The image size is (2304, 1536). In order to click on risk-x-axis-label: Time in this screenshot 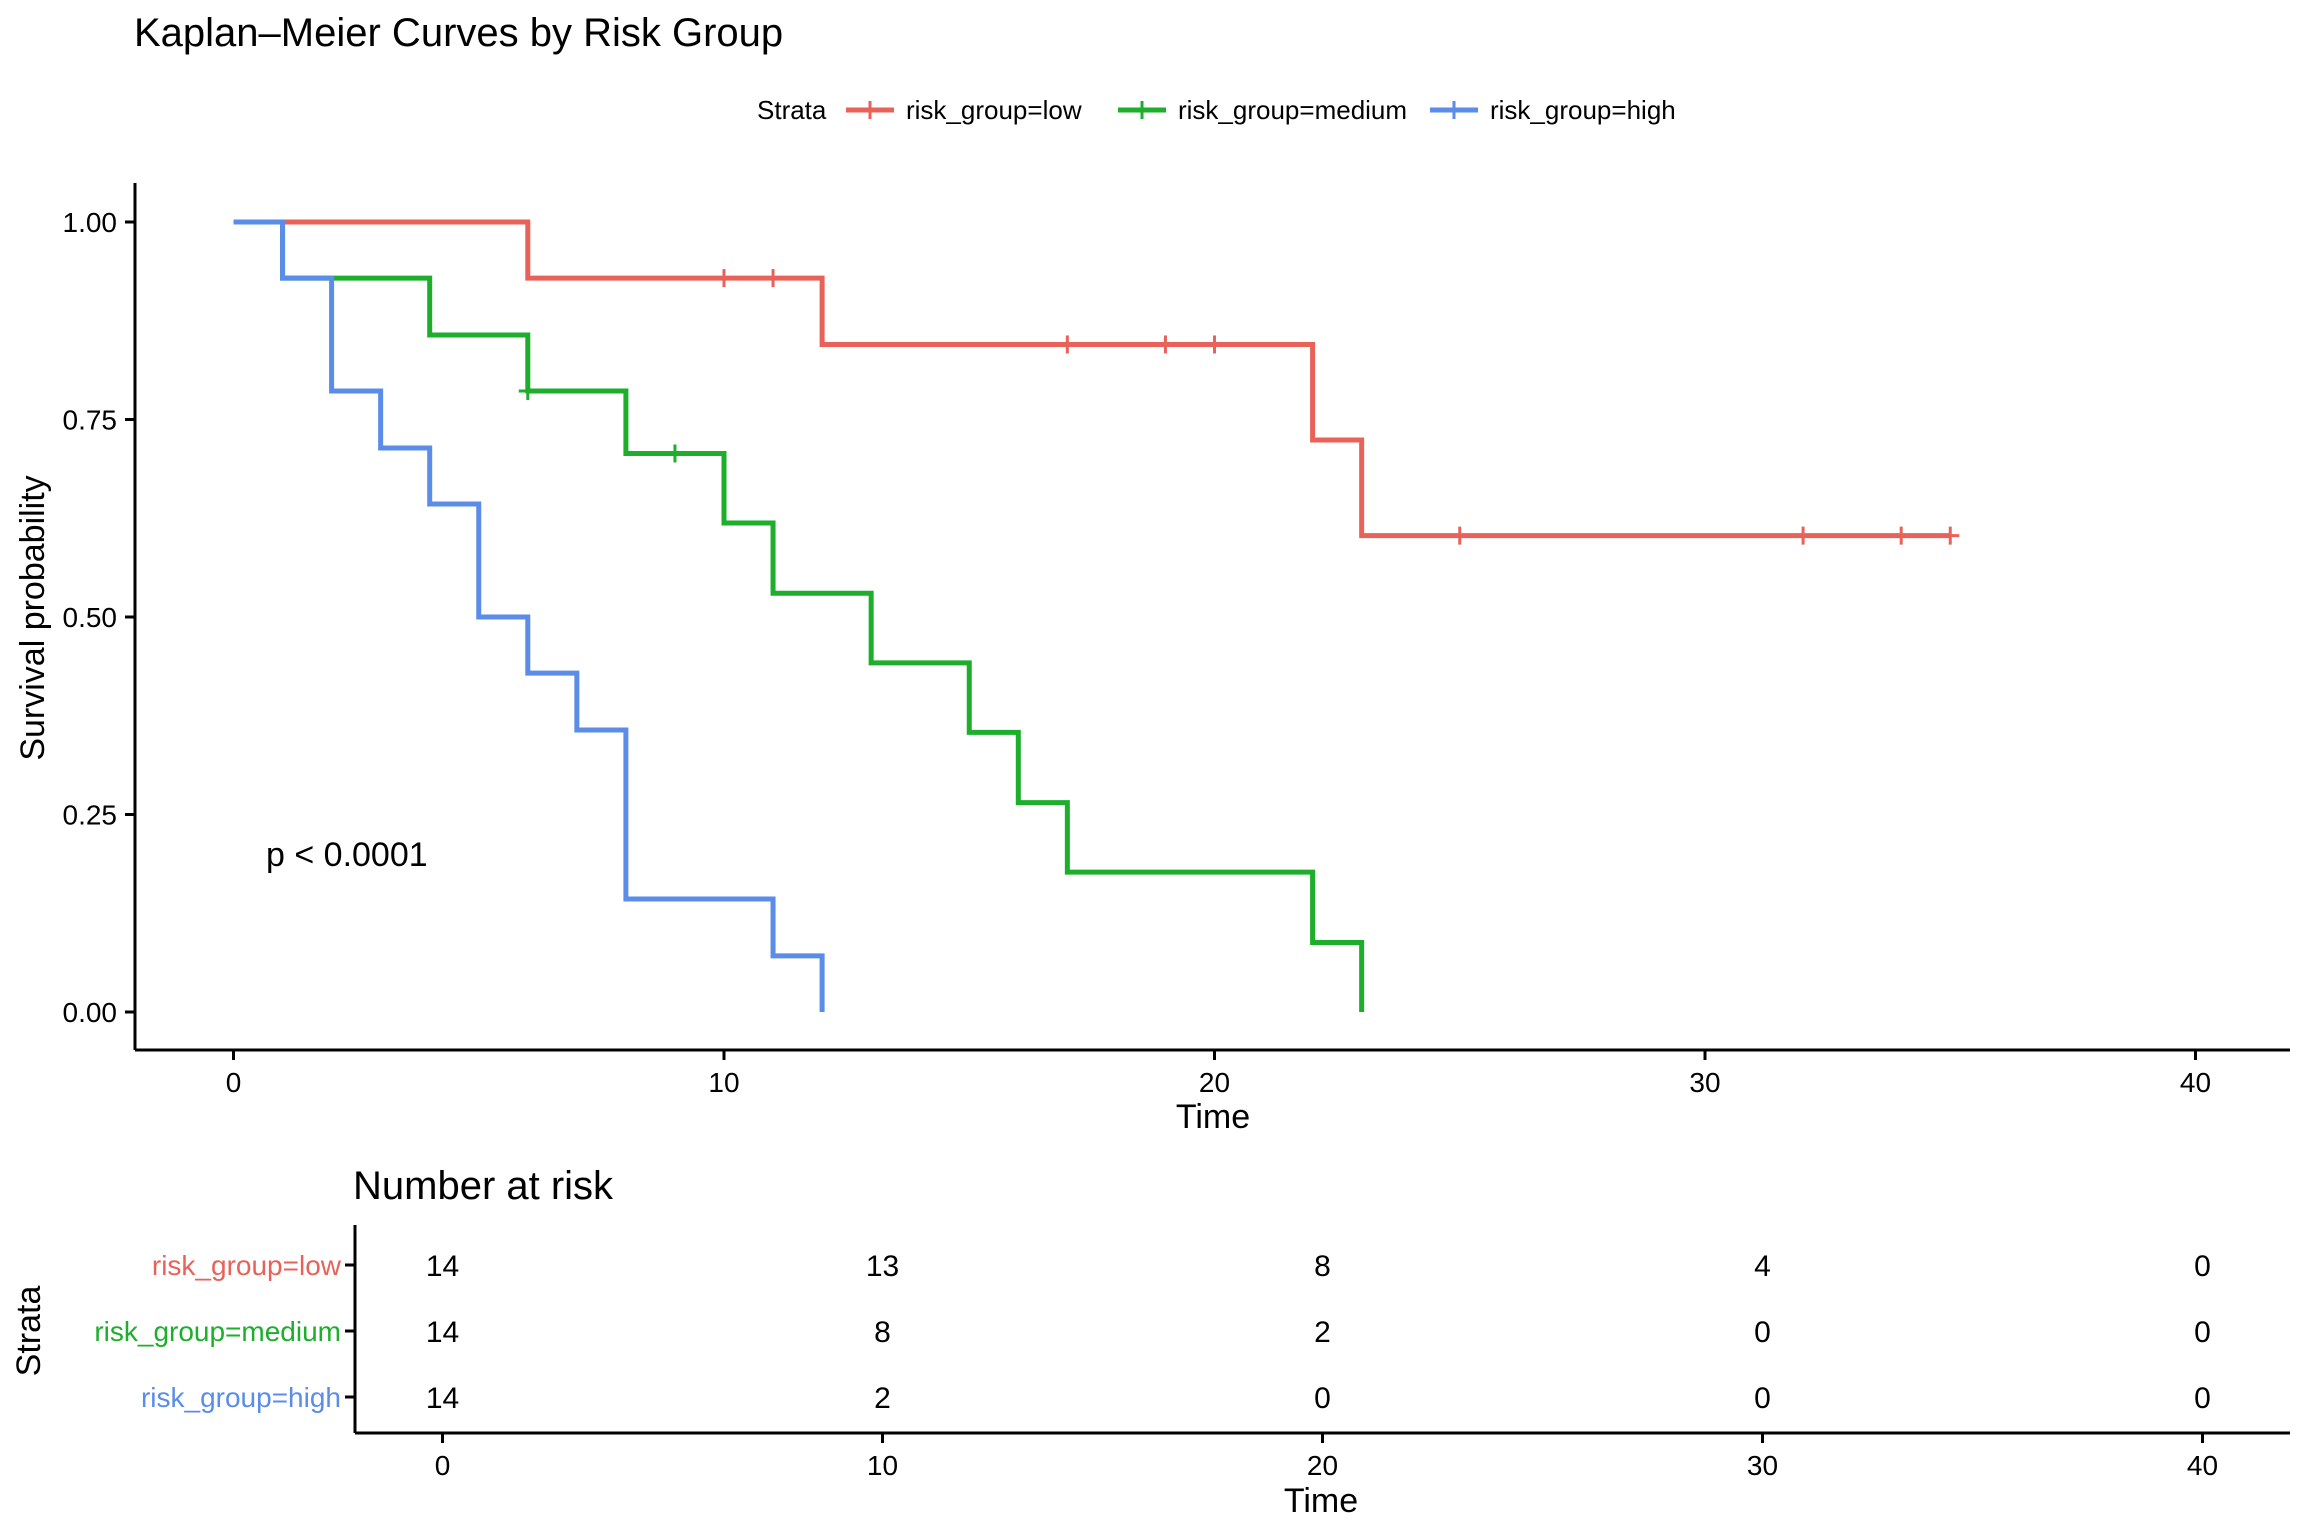, I will do `click(1321, 1501)`.